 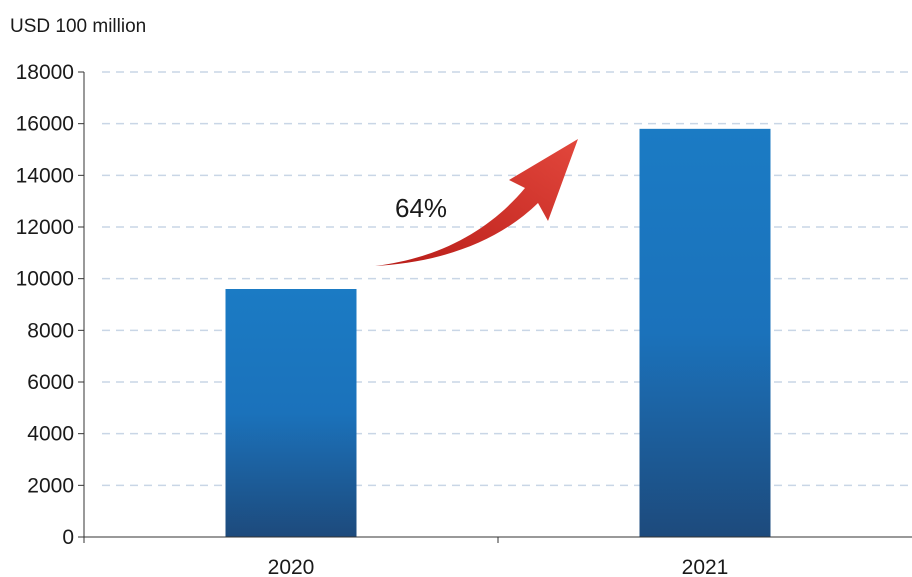 What do you see at coordinates (476, 202) in the screenshot?
I see `growth-arrow` at bounding box center [476, 202].